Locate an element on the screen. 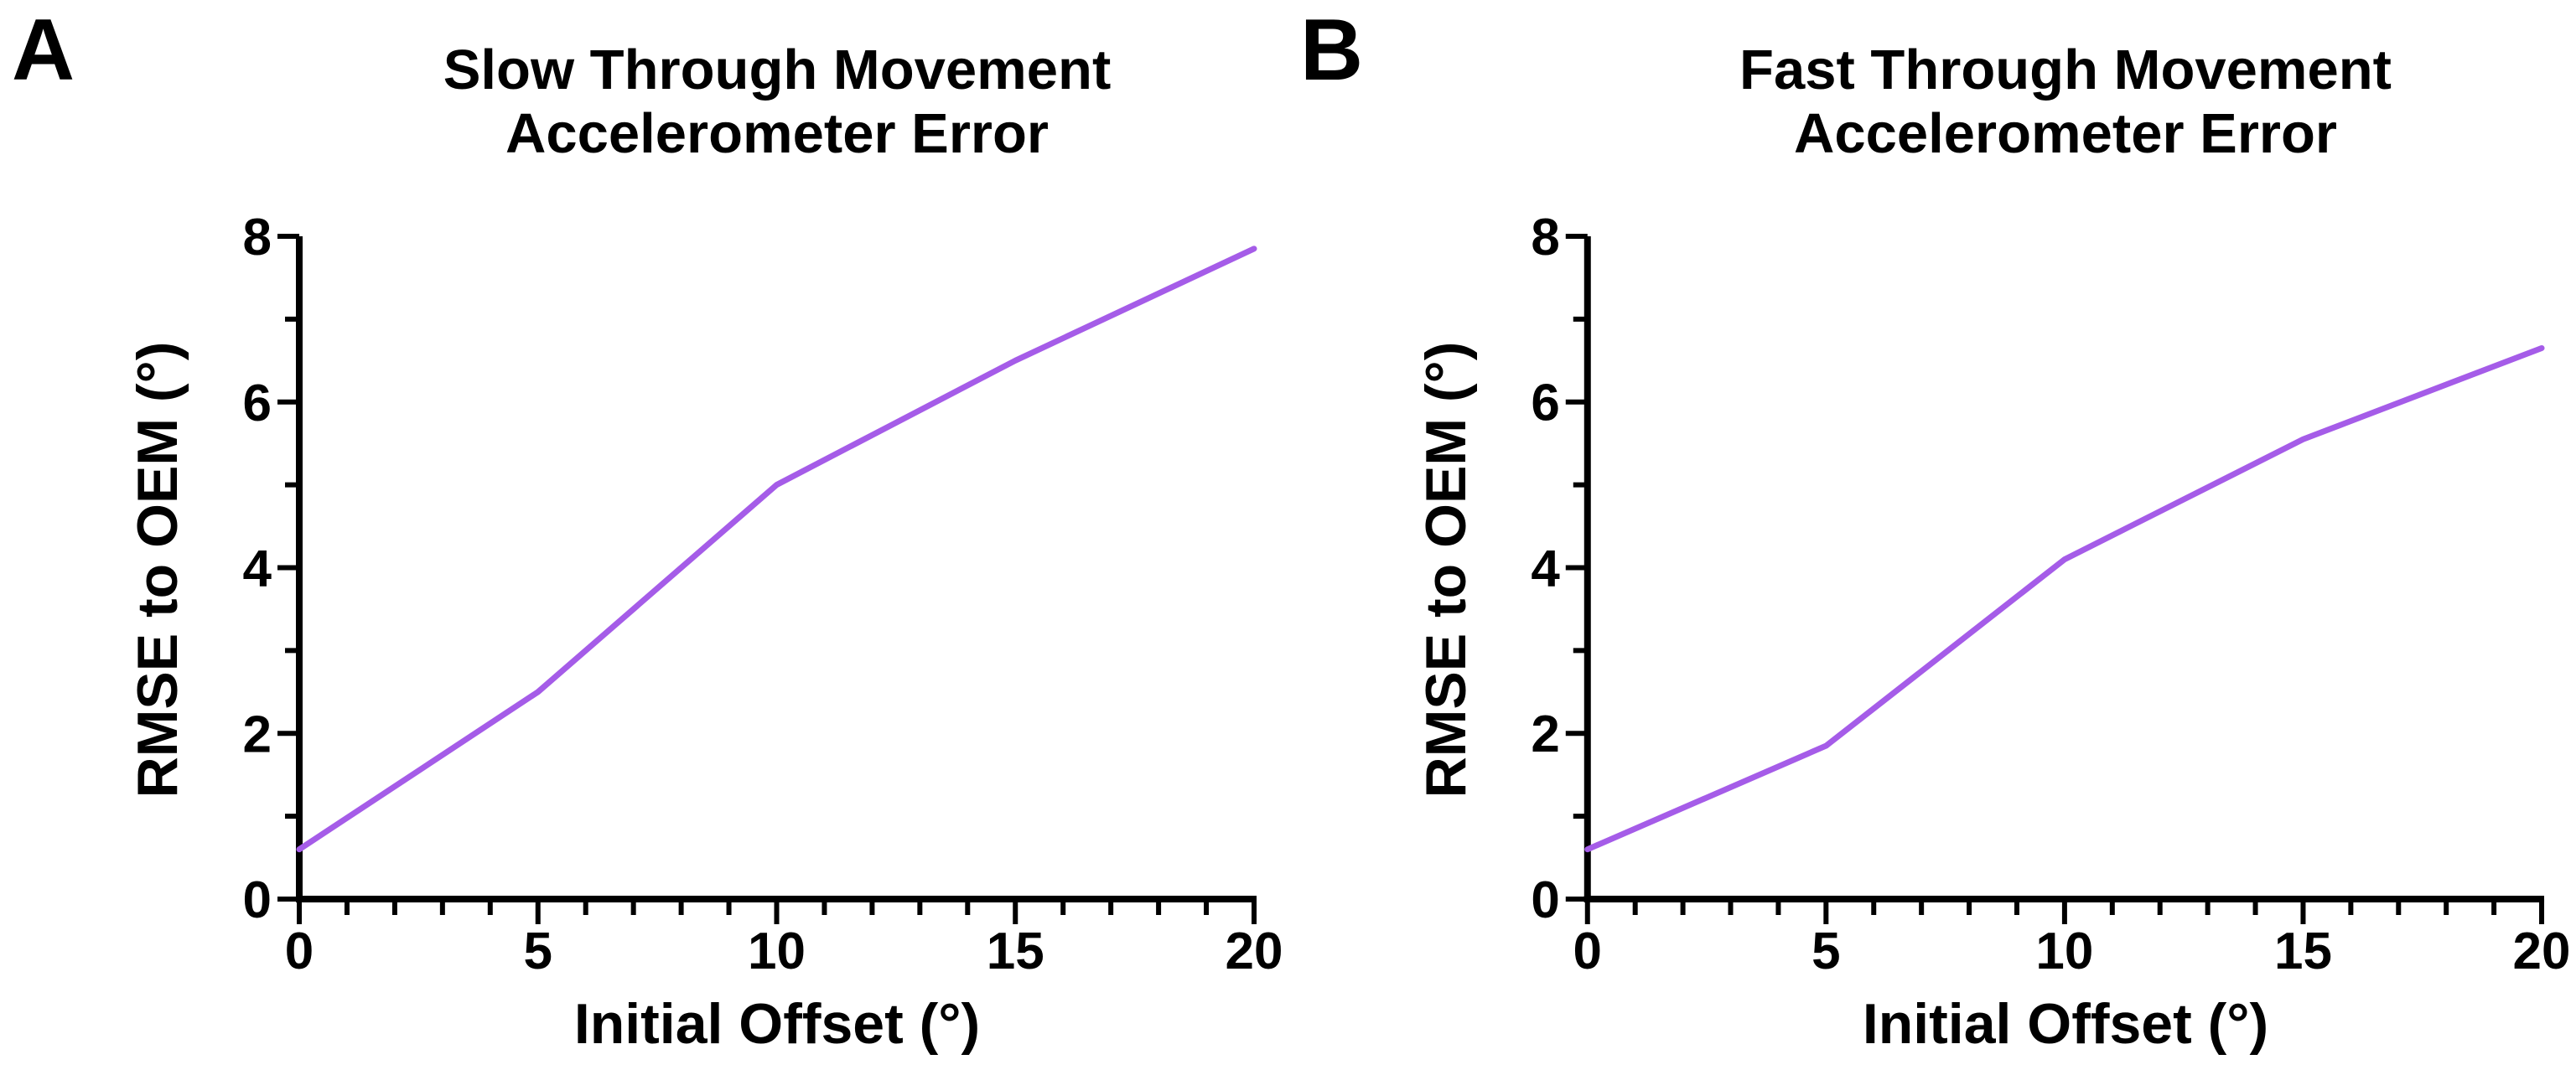 The height and width of the screenshot is (1070, 2576). panel-b-letter: B is located at coordinates (1332, 51).